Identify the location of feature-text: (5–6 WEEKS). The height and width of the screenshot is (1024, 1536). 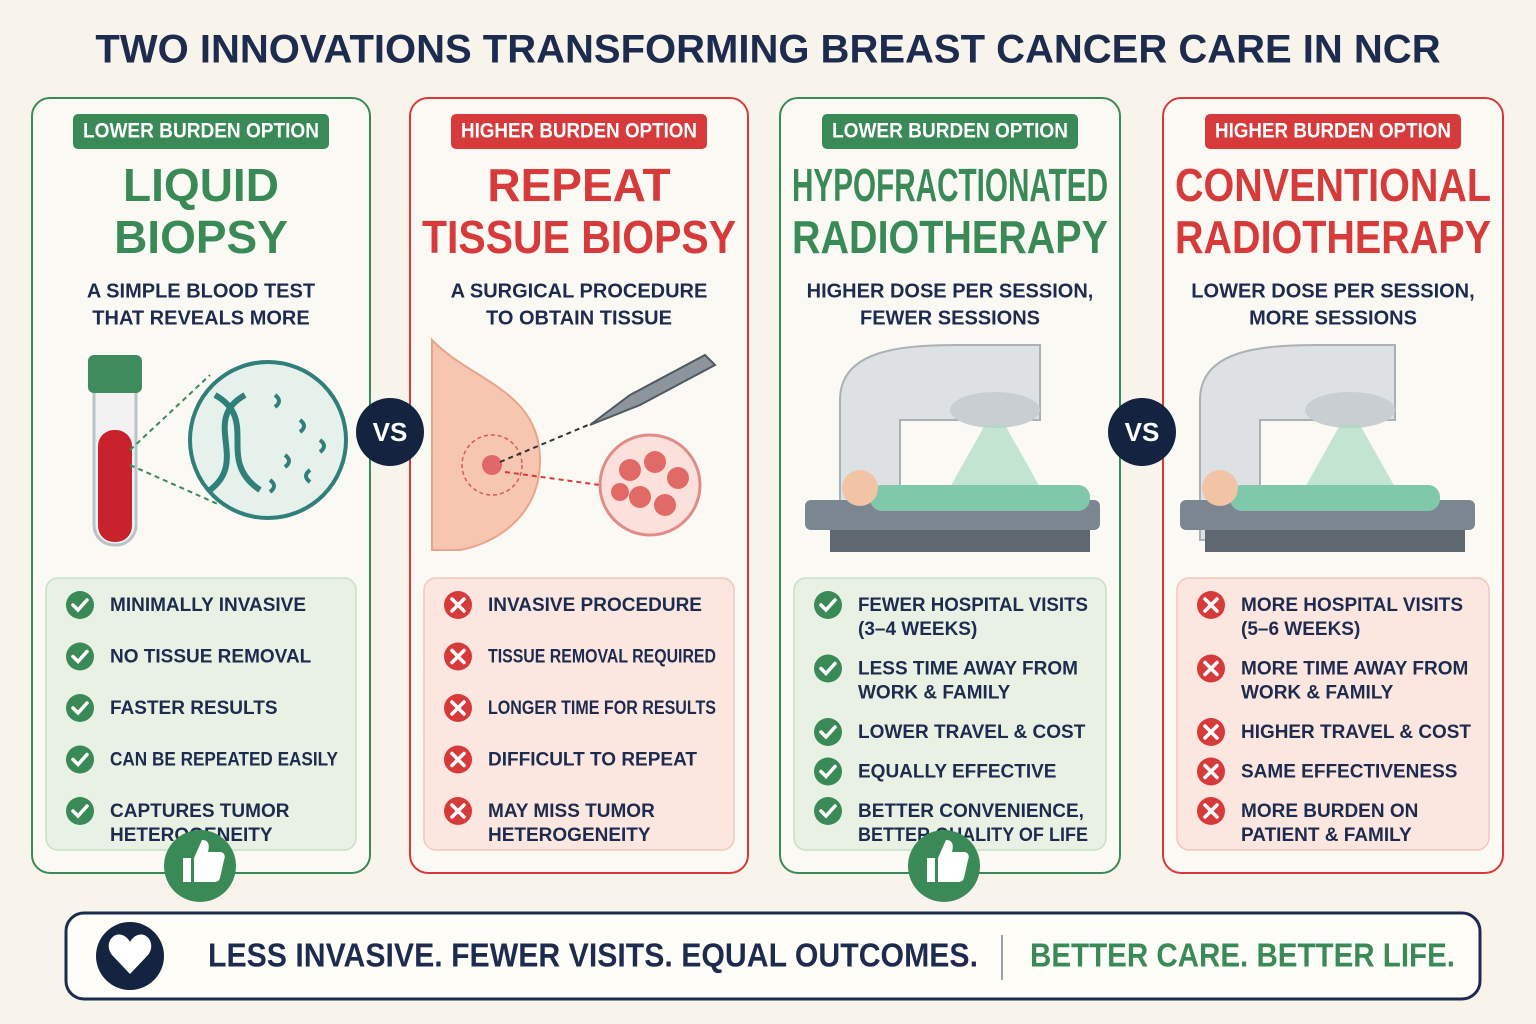
(1300, 629).